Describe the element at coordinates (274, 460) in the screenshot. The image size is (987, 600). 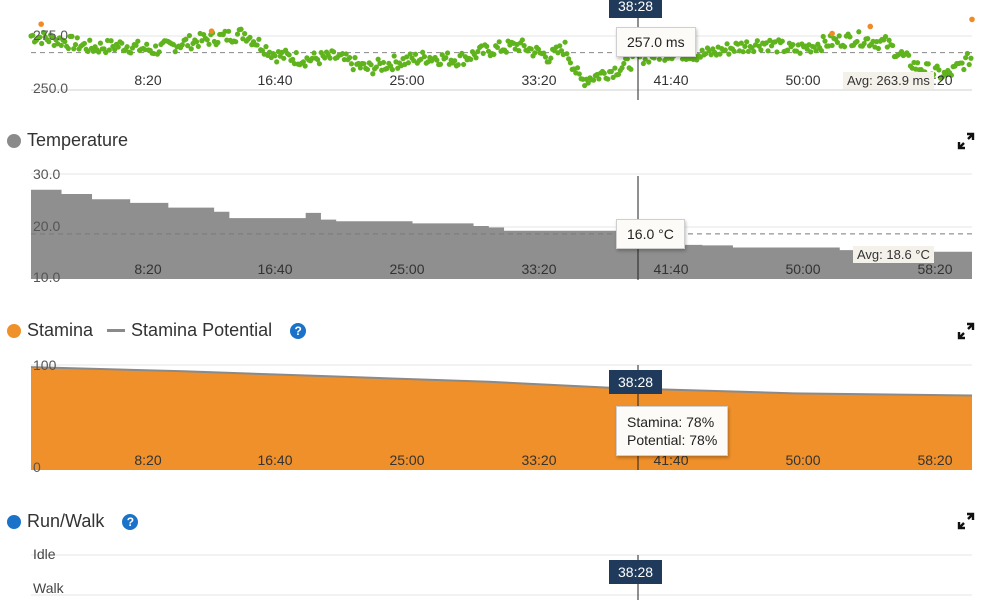
I see `stamina-xtick-1: 16:40` at that location.